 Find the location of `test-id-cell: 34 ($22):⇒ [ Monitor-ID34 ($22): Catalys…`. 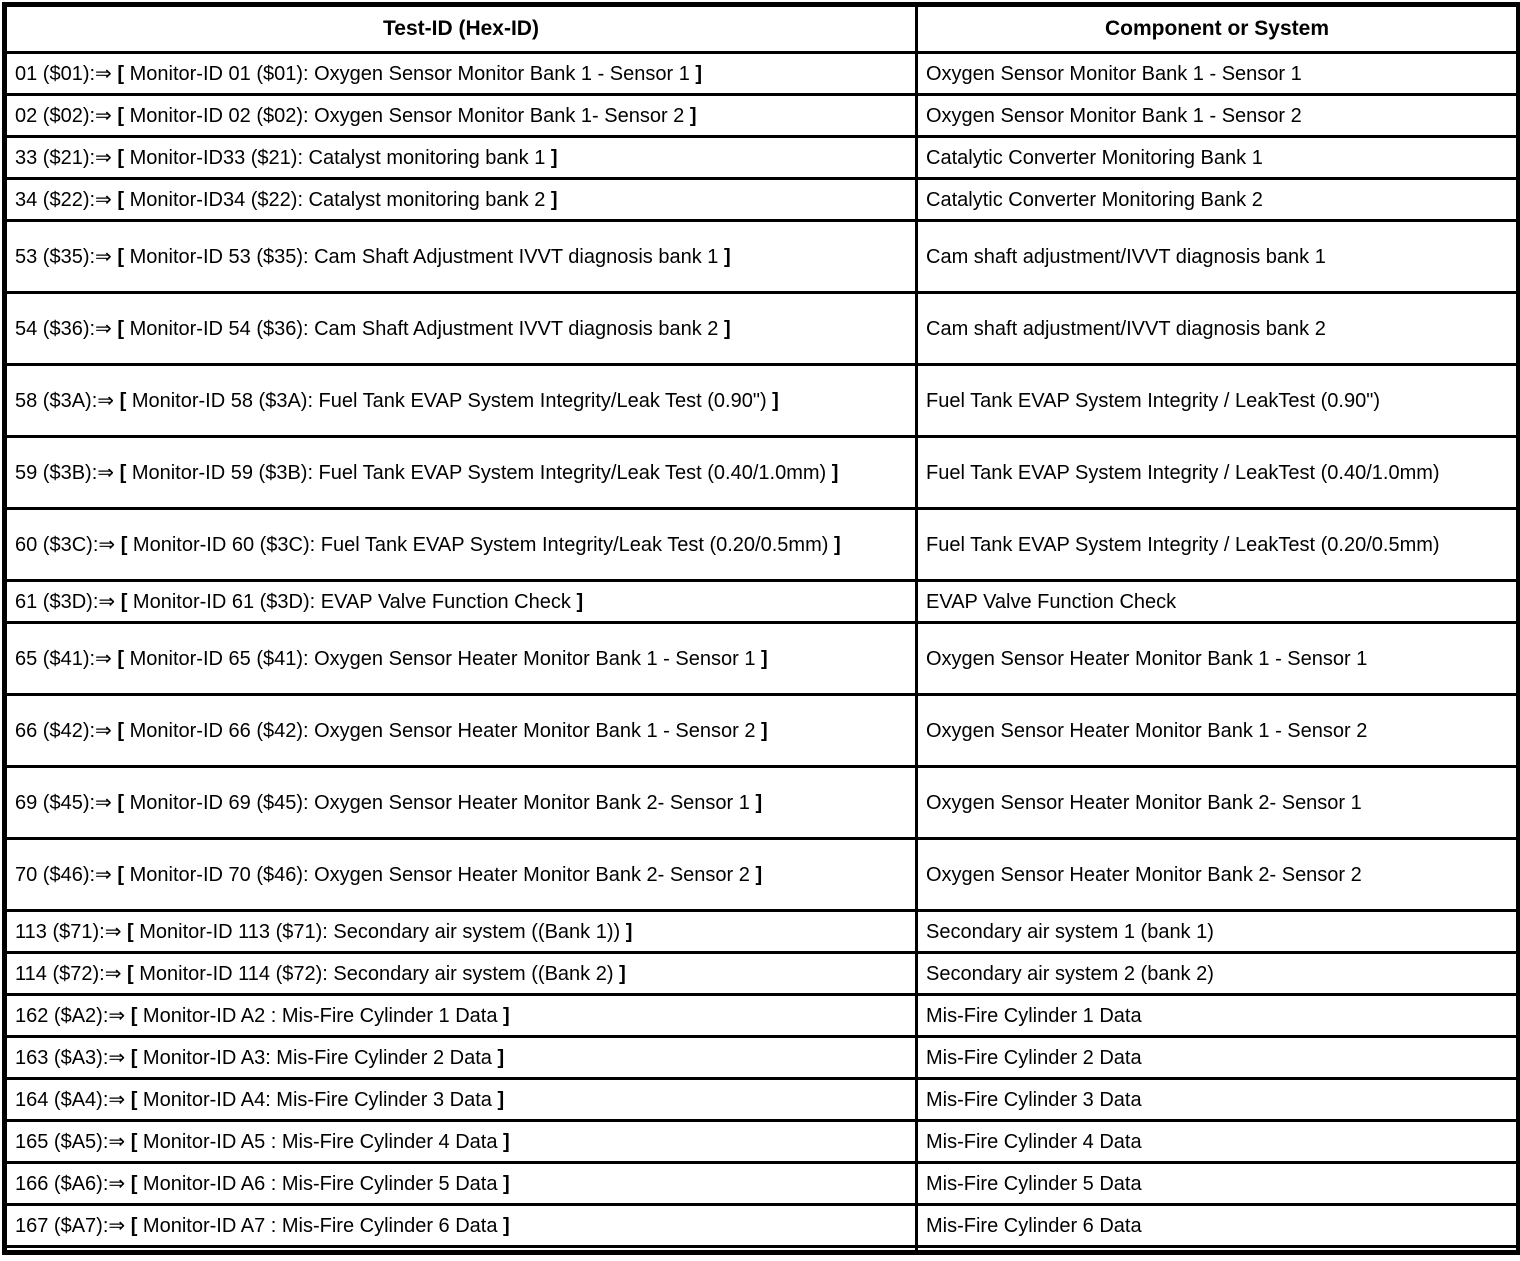

test-id-cell: 34 ($22):⇒ [ Monitor-ID34 ($22): Catalys… is located at coordinates (460, 199).